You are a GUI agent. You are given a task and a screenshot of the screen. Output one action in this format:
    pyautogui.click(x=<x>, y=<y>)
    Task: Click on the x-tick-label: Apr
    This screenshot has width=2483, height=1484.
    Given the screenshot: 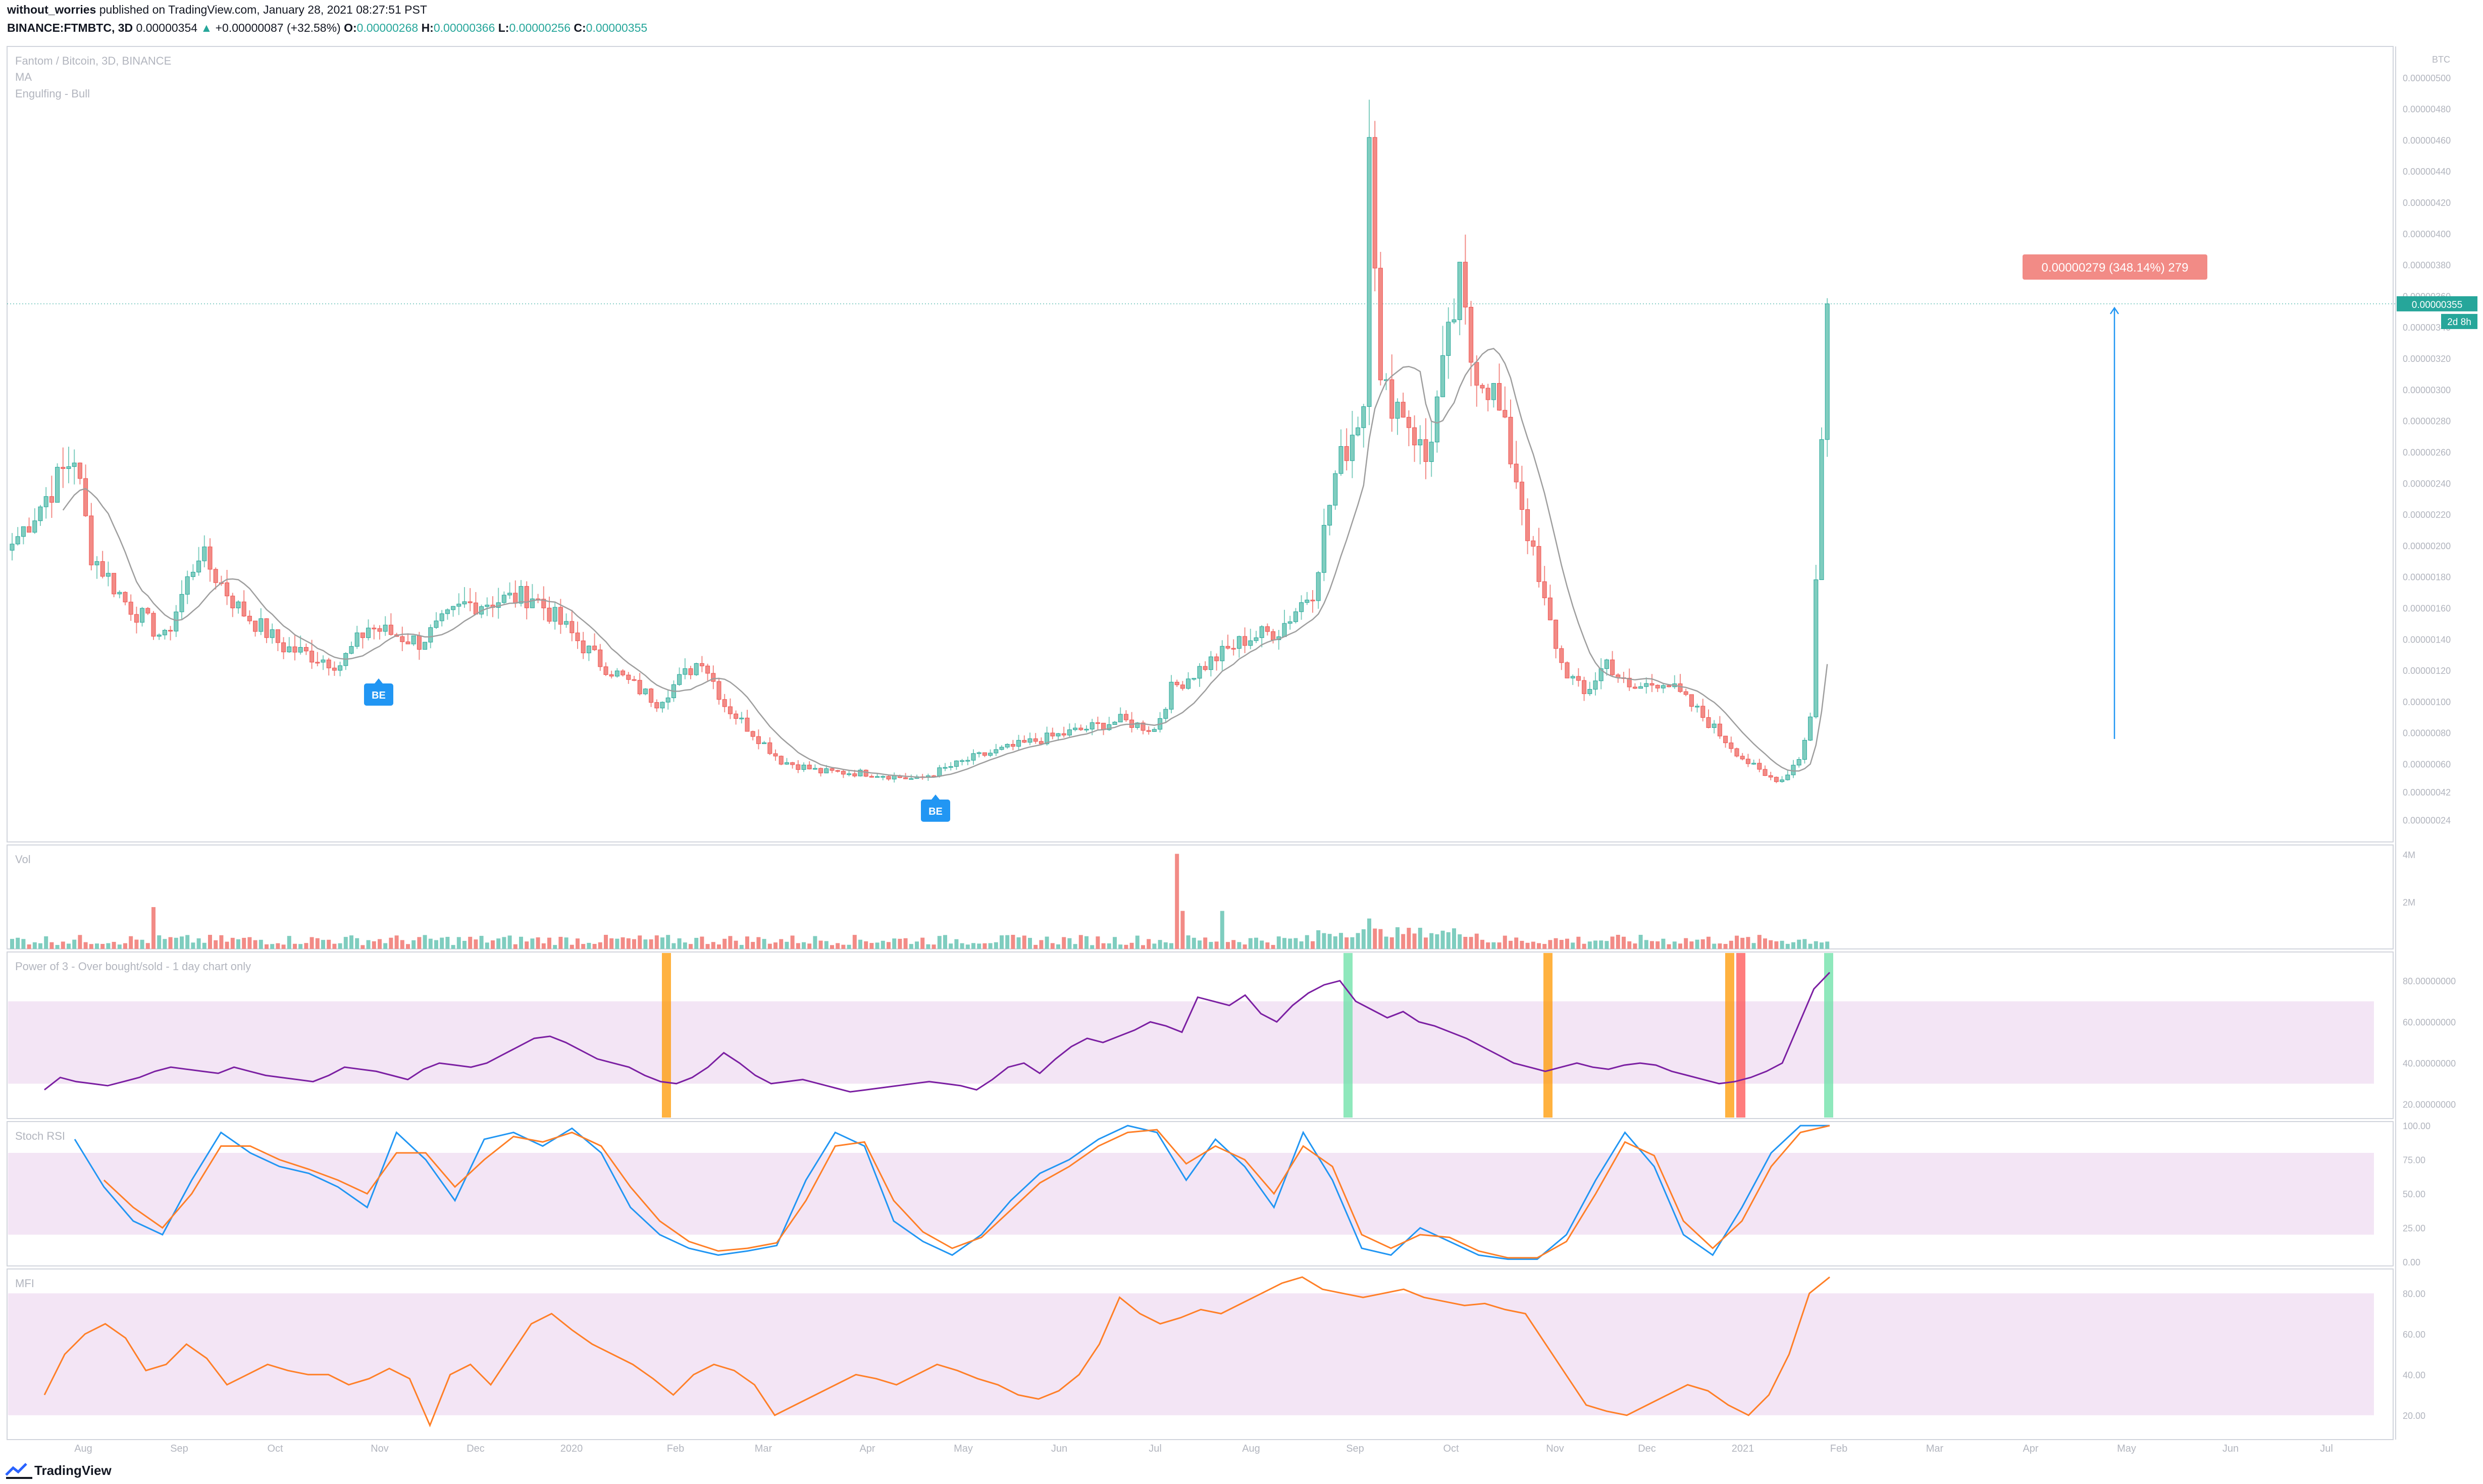 What is the action you would take?
    pyautogui.click(x=867, y=1448)
    